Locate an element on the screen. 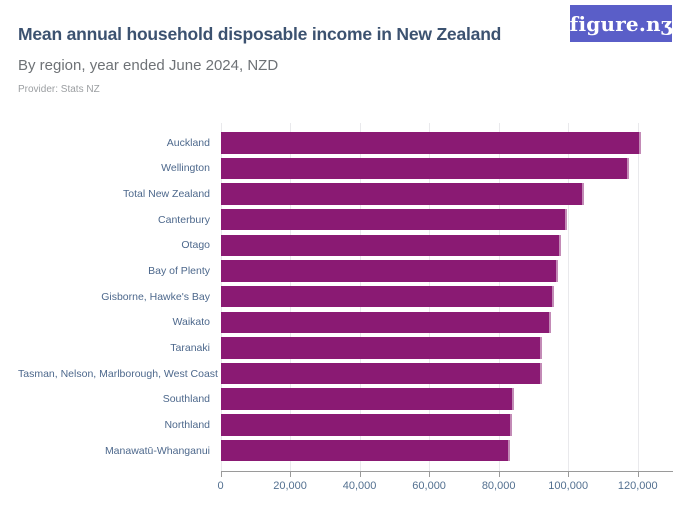  chart-row: Wellington is located at coordinates (350, 169).